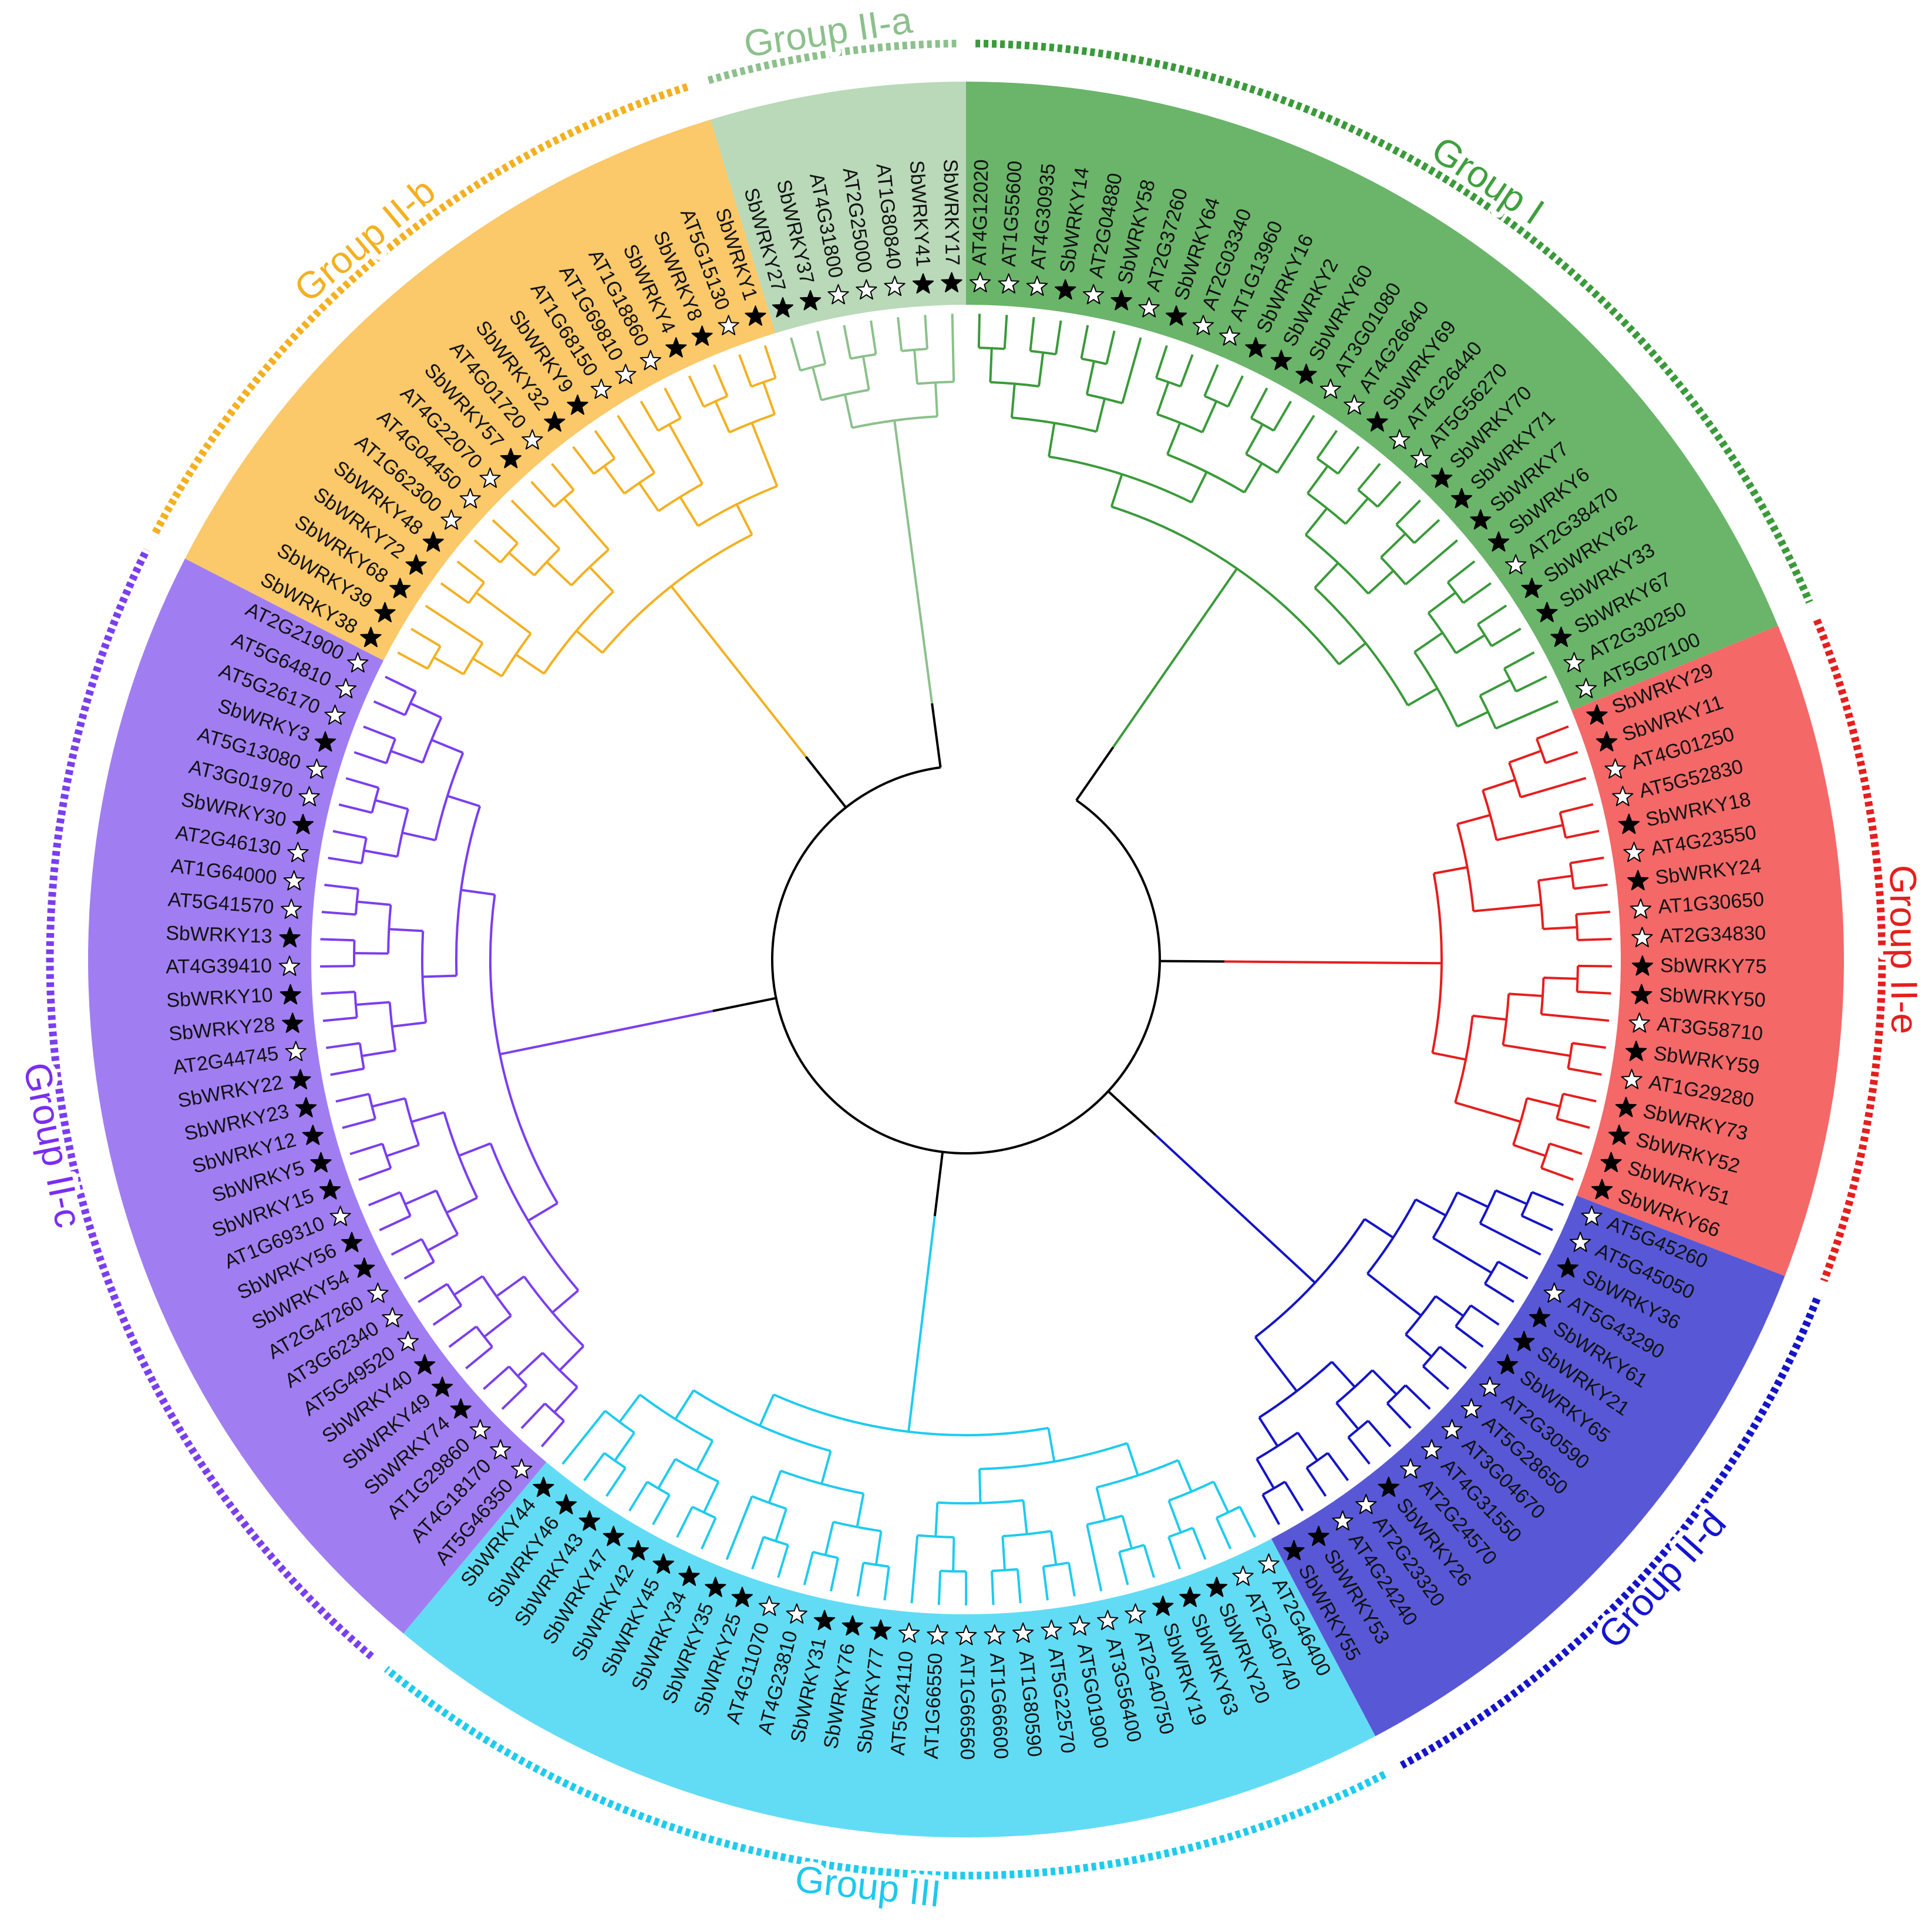 The height and width of the screenshot is (1922, 1932). Describe the element at coordinates (868, 1886) in the screenshot. I see `group-label: Group III` at that location.